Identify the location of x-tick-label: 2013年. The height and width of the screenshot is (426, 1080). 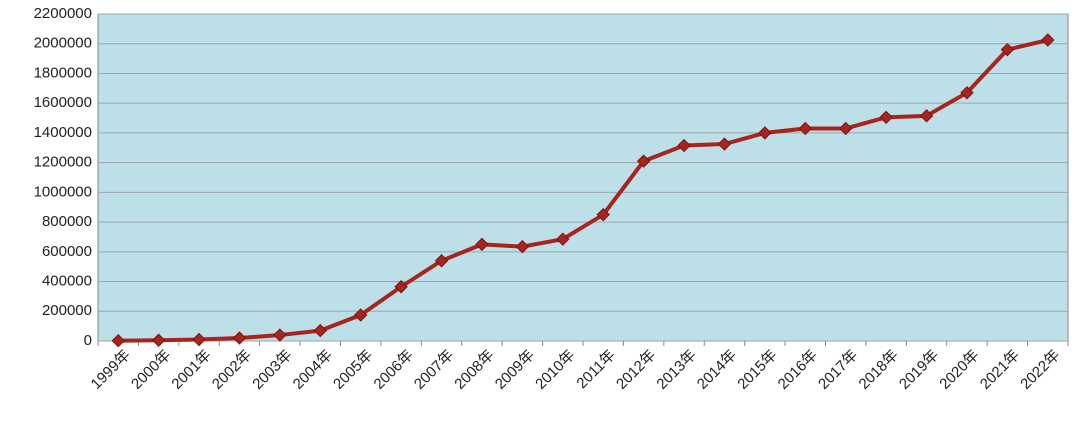
(676, 370).